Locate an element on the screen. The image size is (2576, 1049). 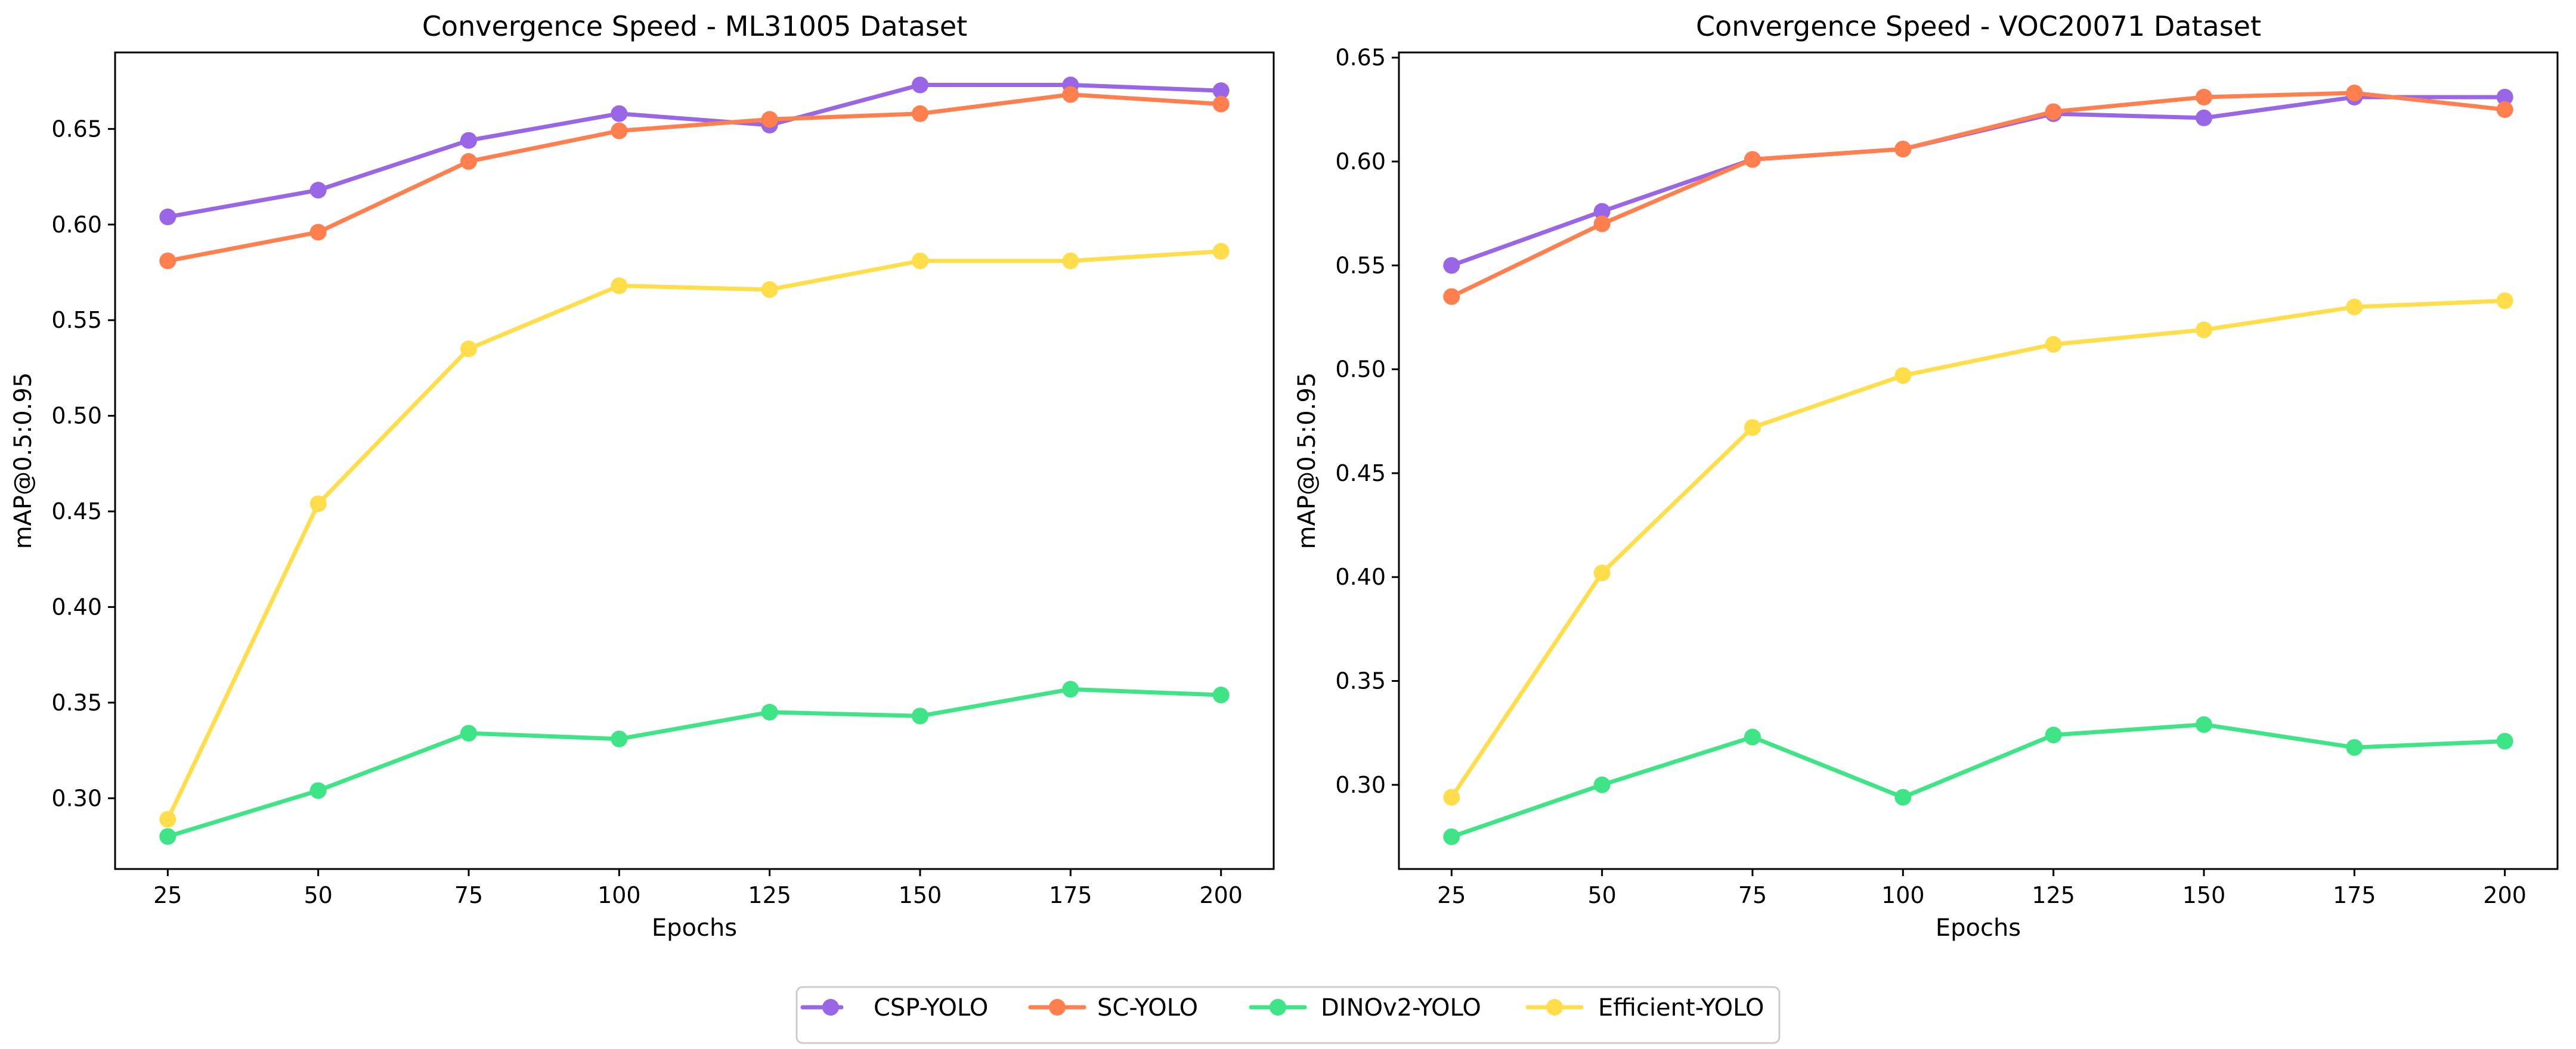
x-tick-label: 175 is located at coordinates (2355, 895).